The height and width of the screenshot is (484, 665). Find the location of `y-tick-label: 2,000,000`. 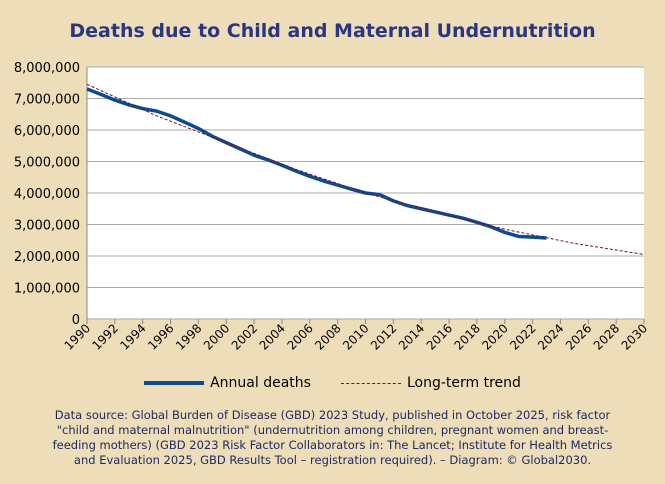

y-tick-label: 2,000,000 is located at coordinates (47, 257).